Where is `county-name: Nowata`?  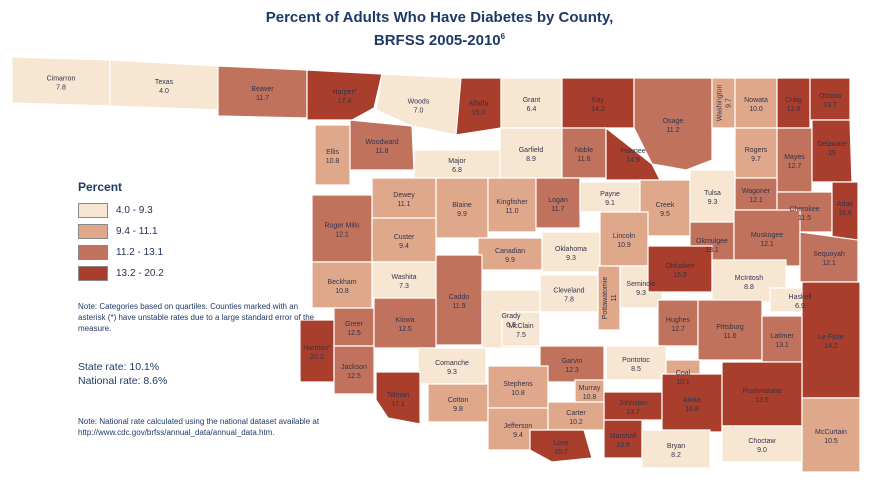 county-name: Nowata is located at coordinates (756, 100).